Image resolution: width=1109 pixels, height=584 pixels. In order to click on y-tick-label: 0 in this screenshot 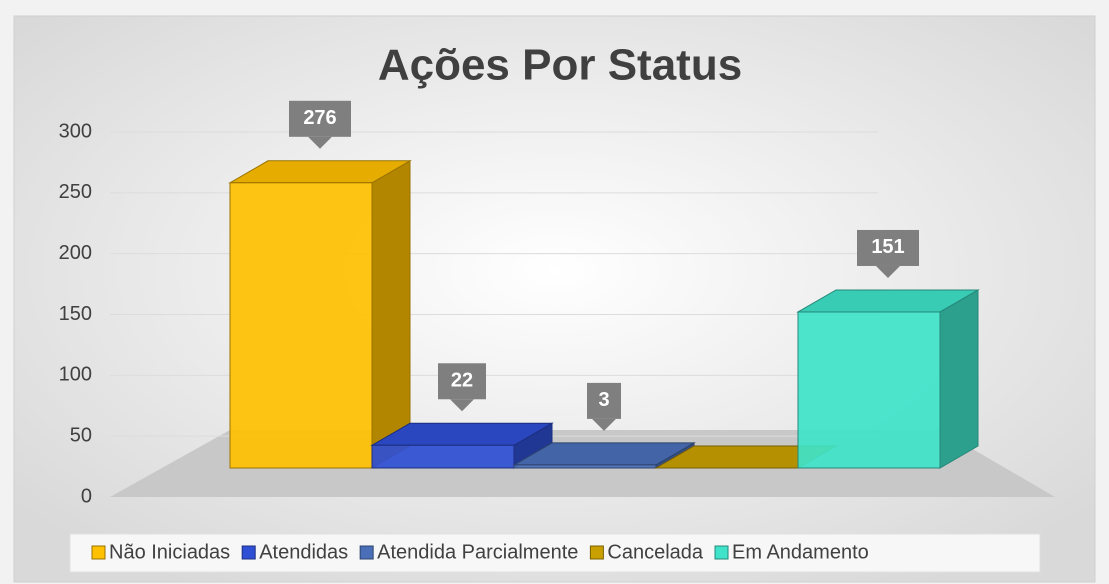, I will do `click(86, 496)`.